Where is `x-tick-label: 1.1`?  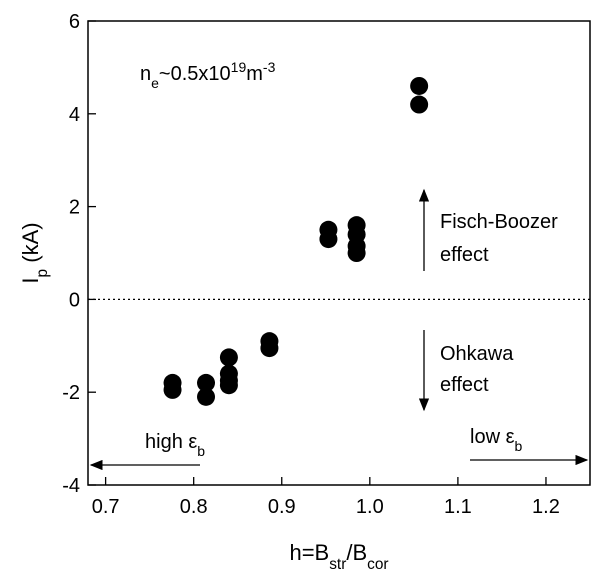 x-tick-label: 1.1 is located at coordinates (458, 507).